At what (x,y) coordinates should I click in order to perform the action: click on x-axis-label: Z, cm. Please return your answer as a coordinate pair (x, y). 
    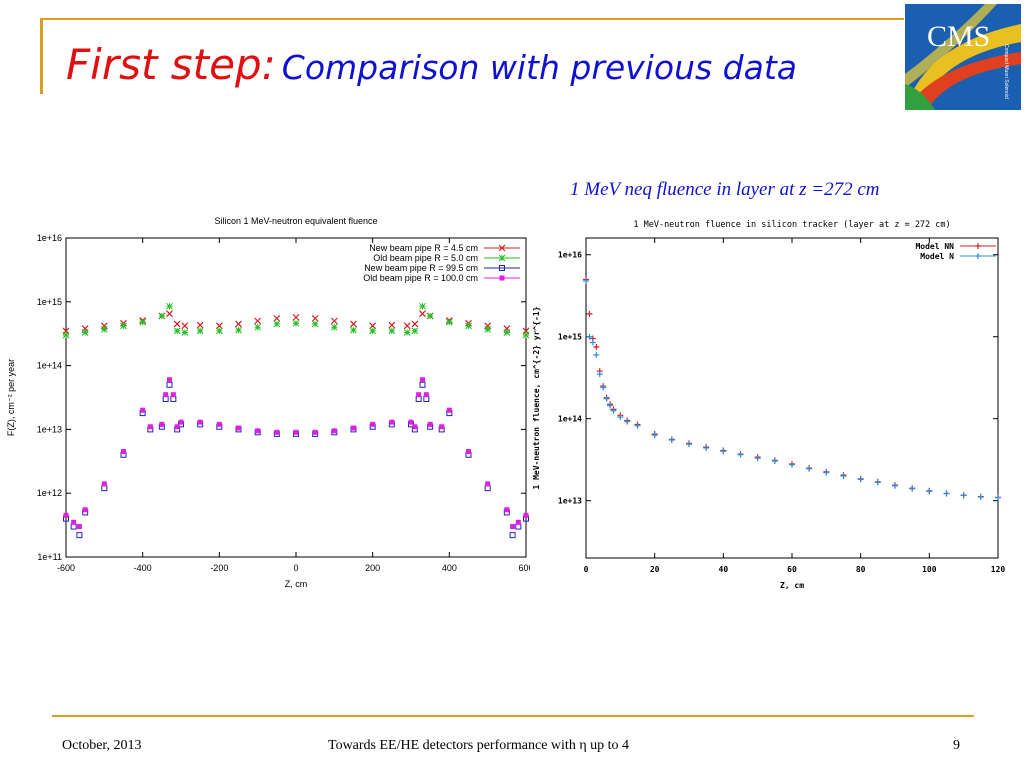
    Looking at the image, I should click on (296, 584).